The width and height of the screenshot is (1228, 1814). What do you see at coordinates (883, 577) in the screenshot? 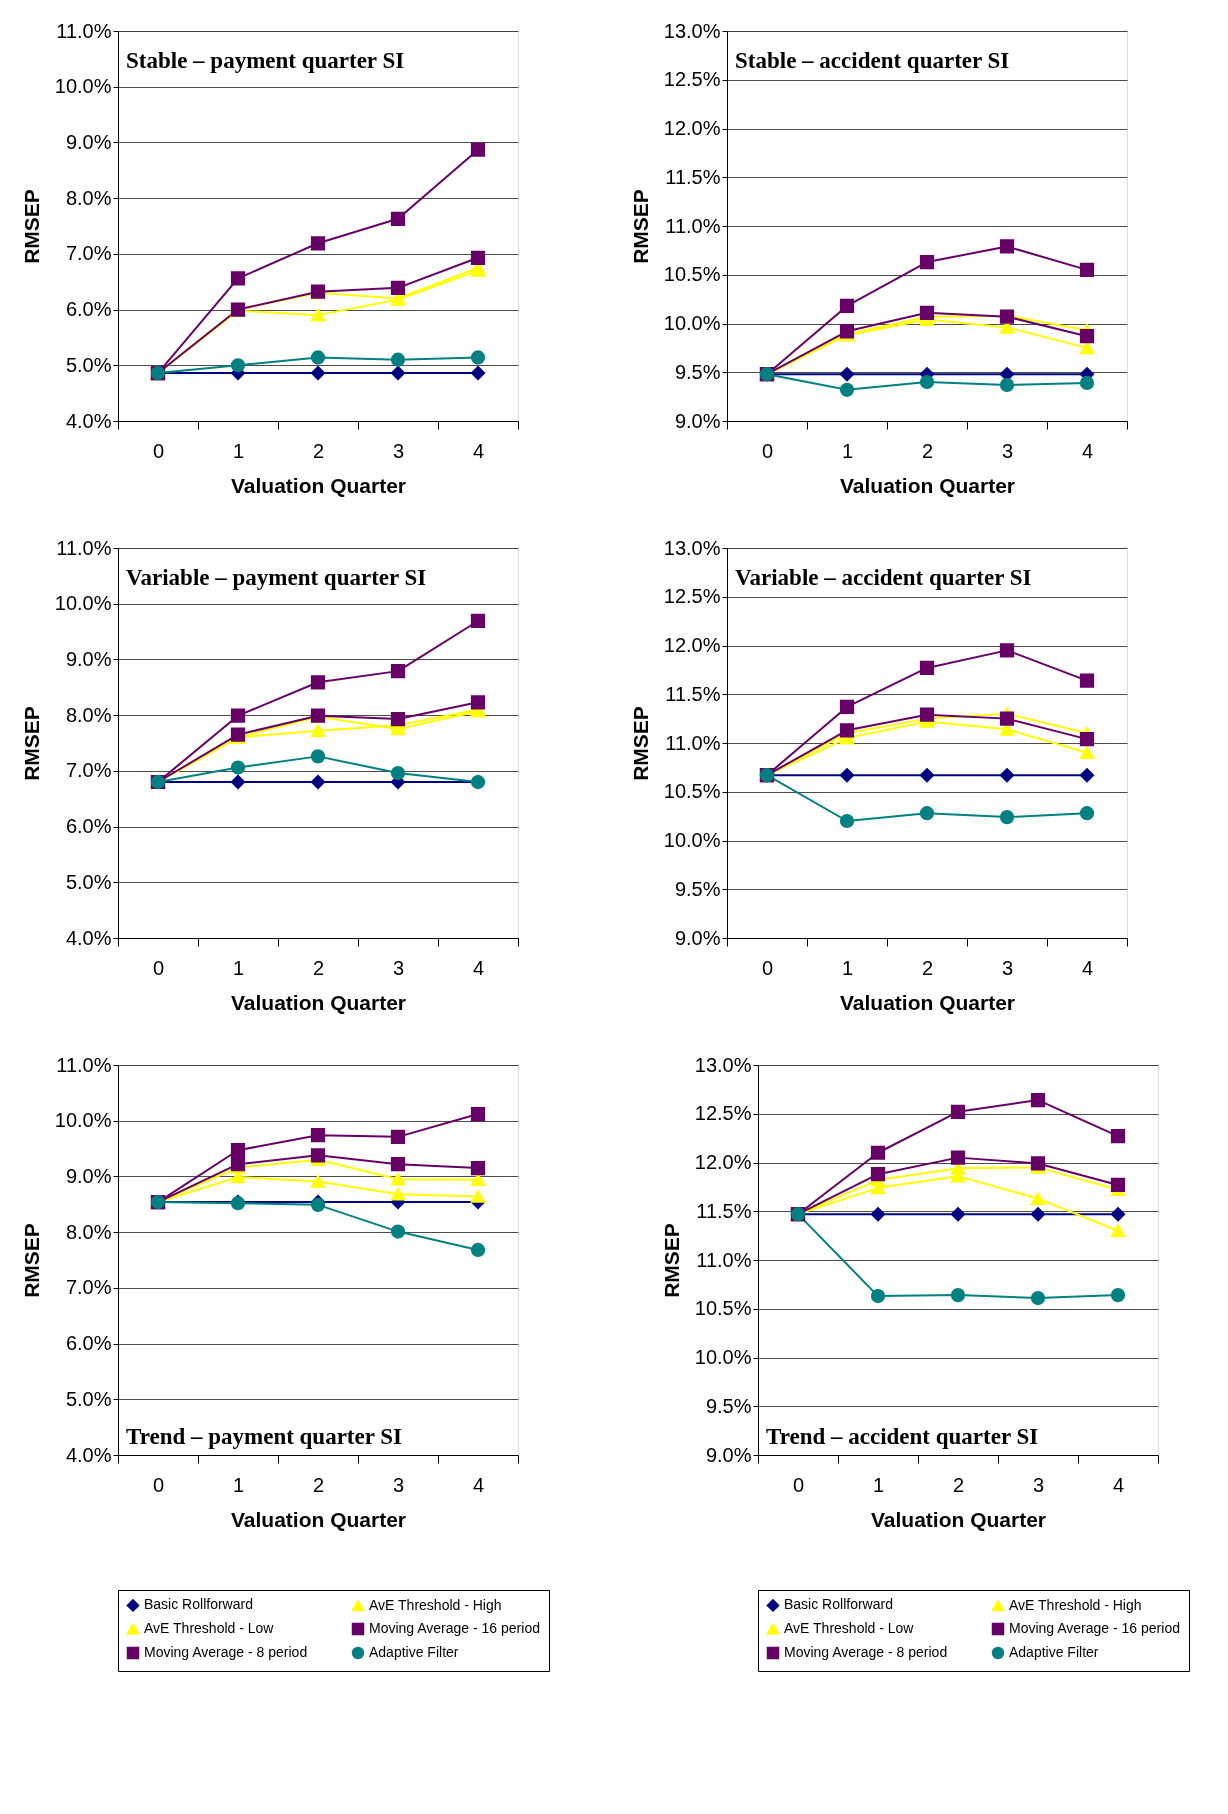
I see `text: Variable – accident quarter SI` at bounding box center [883, 577].